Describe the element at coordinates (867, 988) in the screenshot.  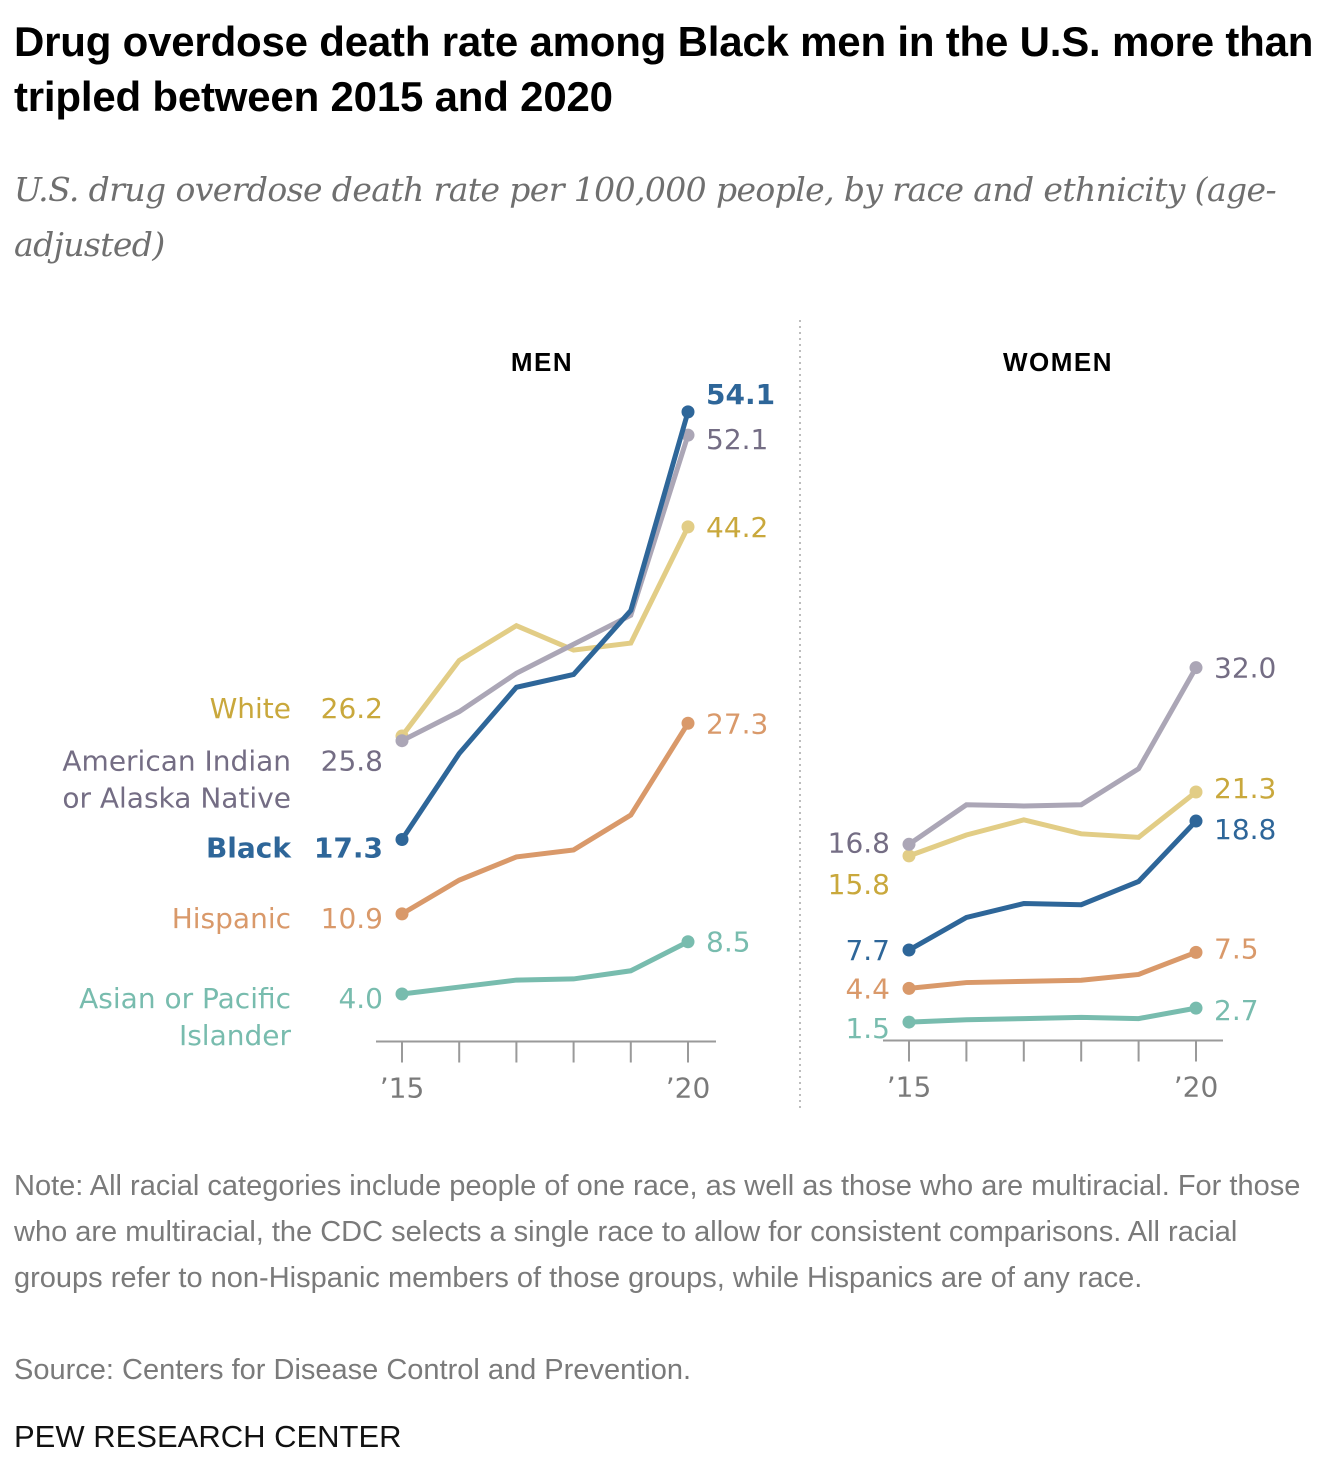
I see `start-value-label-hispanic: 4.4` at that location.